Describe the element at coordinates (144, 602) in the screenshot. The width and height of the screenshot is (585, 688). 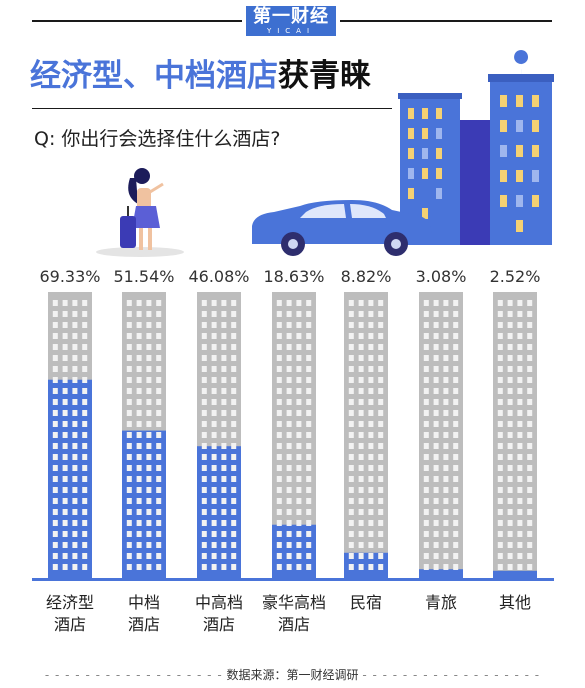
I see `category-label: 中档` at that location.